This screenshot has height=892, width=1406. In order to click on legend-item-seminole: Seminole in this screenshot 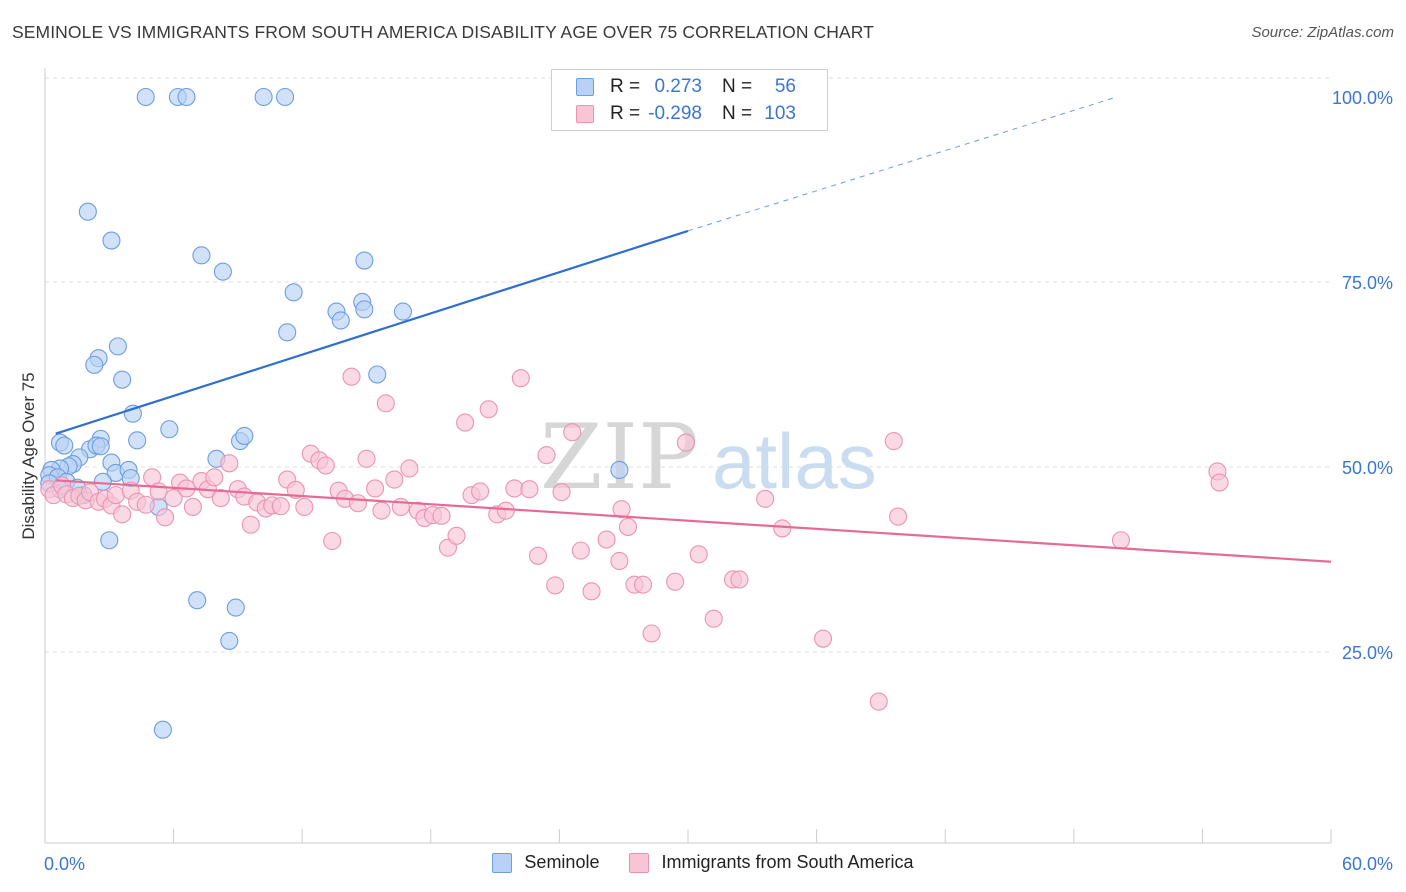, I will do `click(545, 862)`.